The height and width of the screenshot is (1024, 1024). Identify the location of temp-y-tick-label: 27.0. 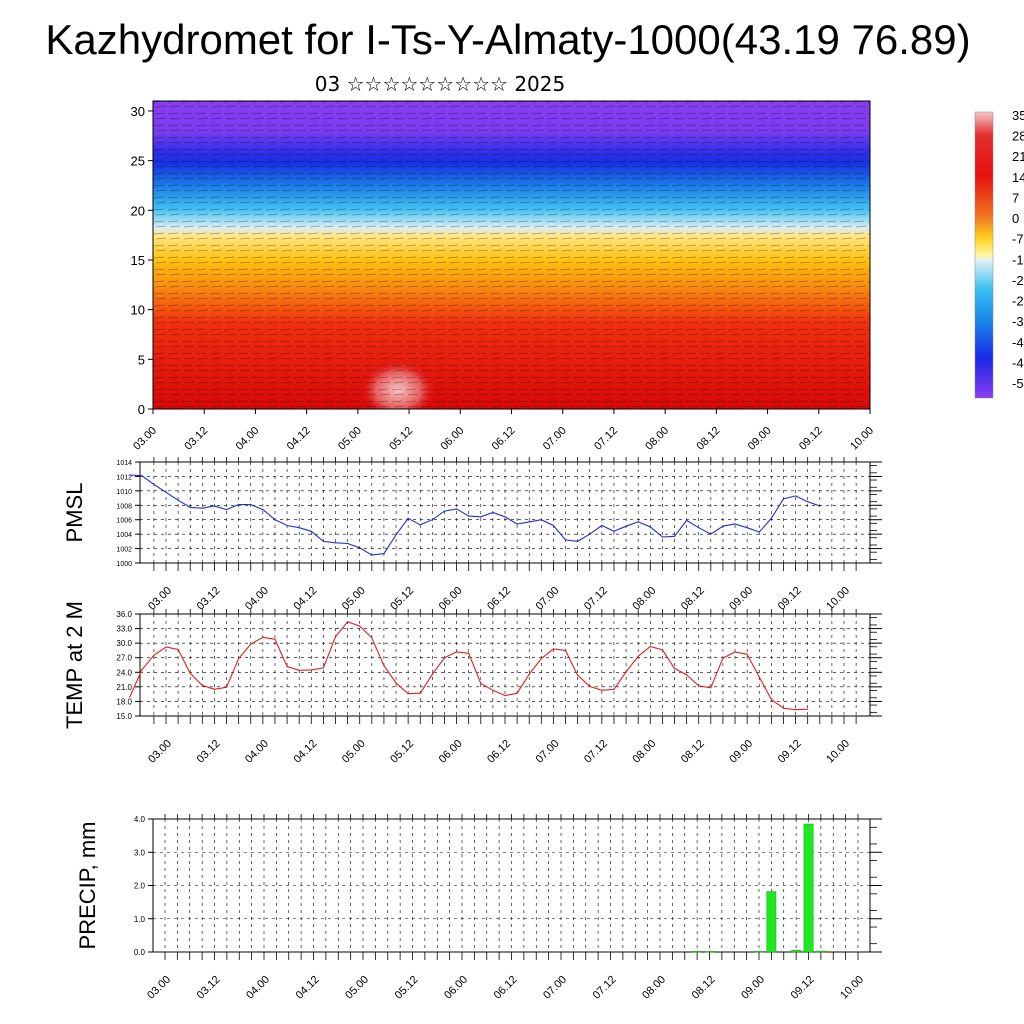
(124, 658).